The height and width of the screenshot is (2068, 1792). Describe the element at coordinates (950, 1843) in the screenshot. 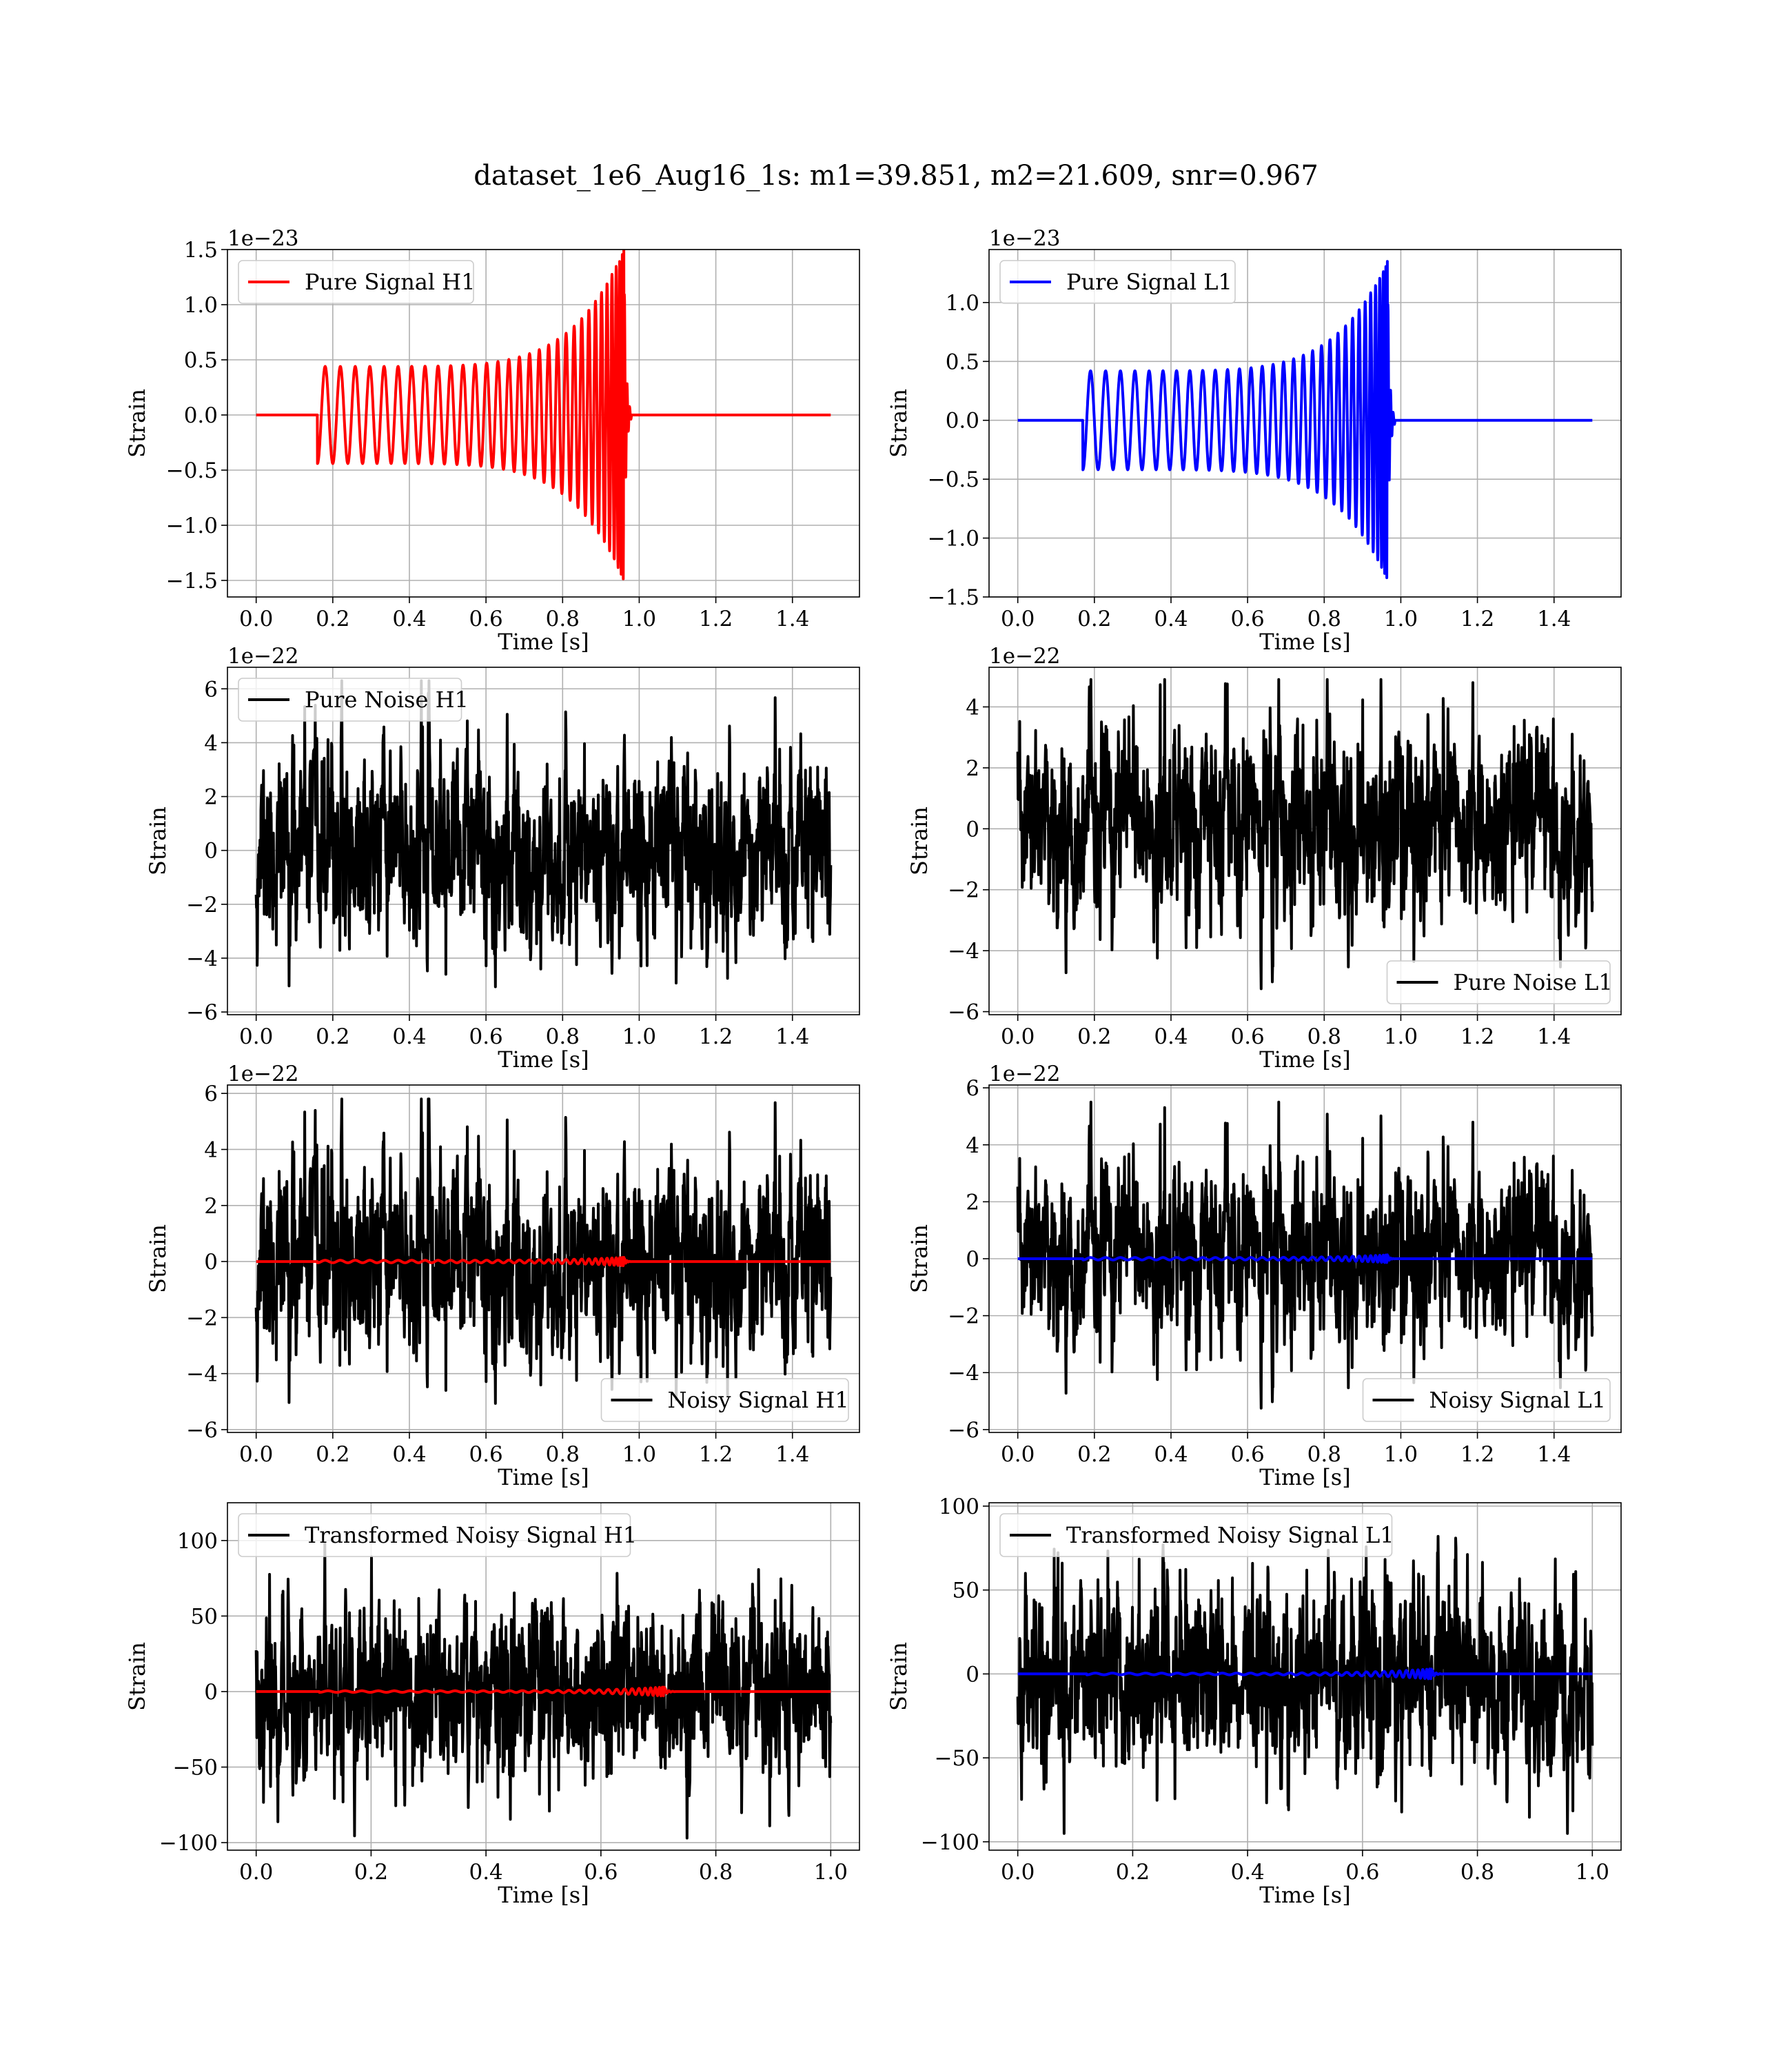

I see `y-tick-label: −100` at that location.